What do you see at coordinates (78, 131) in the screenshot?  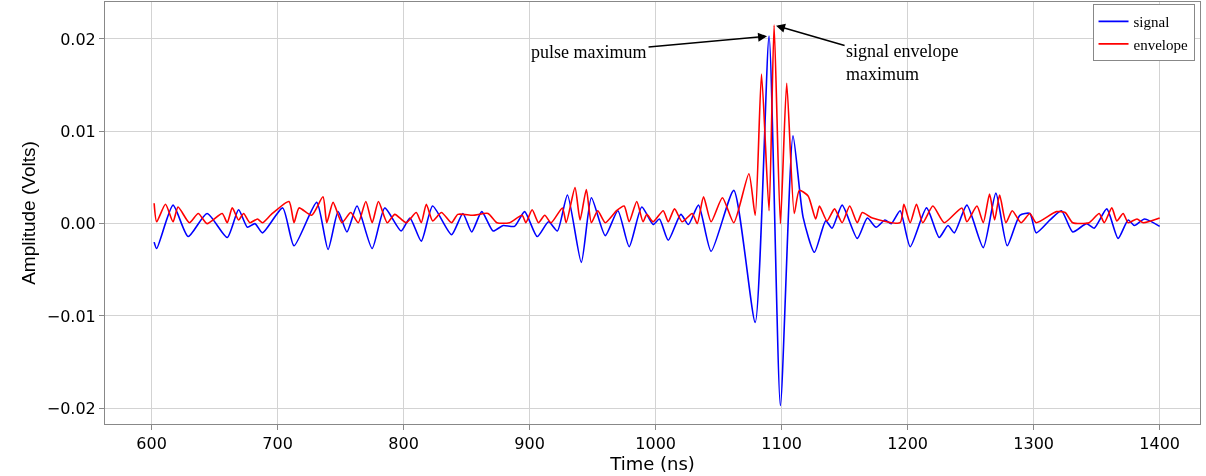 I see `y-tick-label: 0.01` at bounding box center [78, 131].